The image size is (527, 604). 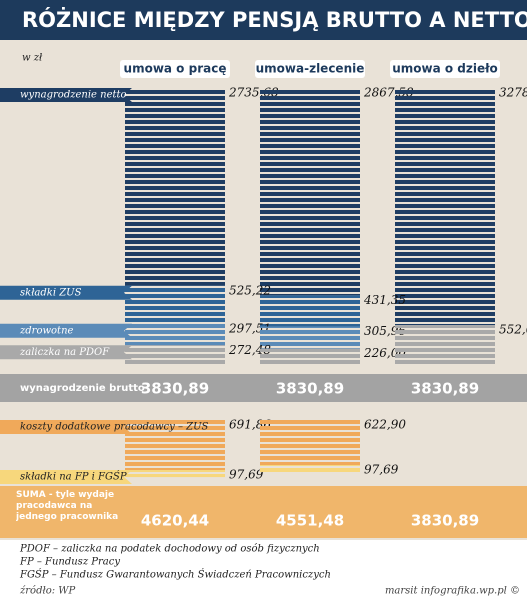 What do you see at coordinates (263, 388) in the screenshot?
I see `total-band` at bounding box center [263, 388].